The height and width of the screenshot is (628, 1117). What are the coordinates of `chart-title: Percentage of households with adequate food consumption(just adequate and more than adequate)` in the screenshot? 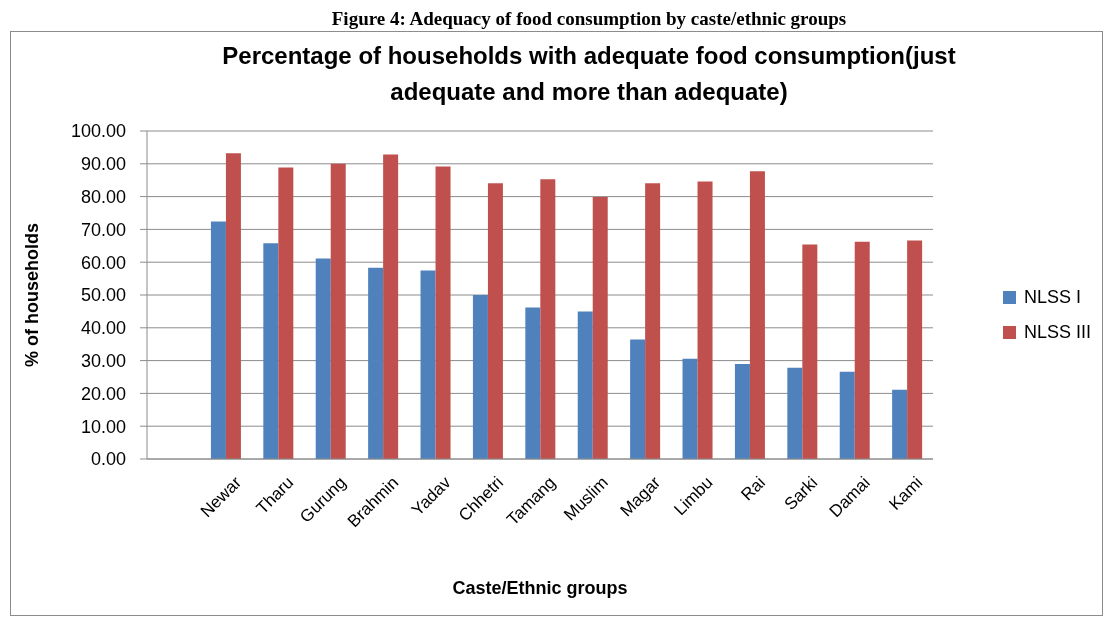 It's located at (589, 74).